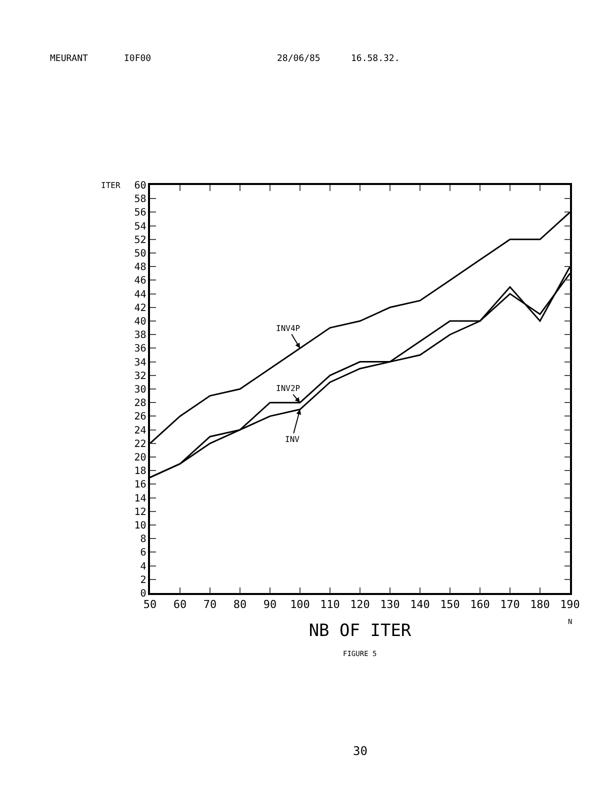 Image resolution: width=612 pixels, height=791 pixels. I want to click on text: I0F00, so click(138, 59).